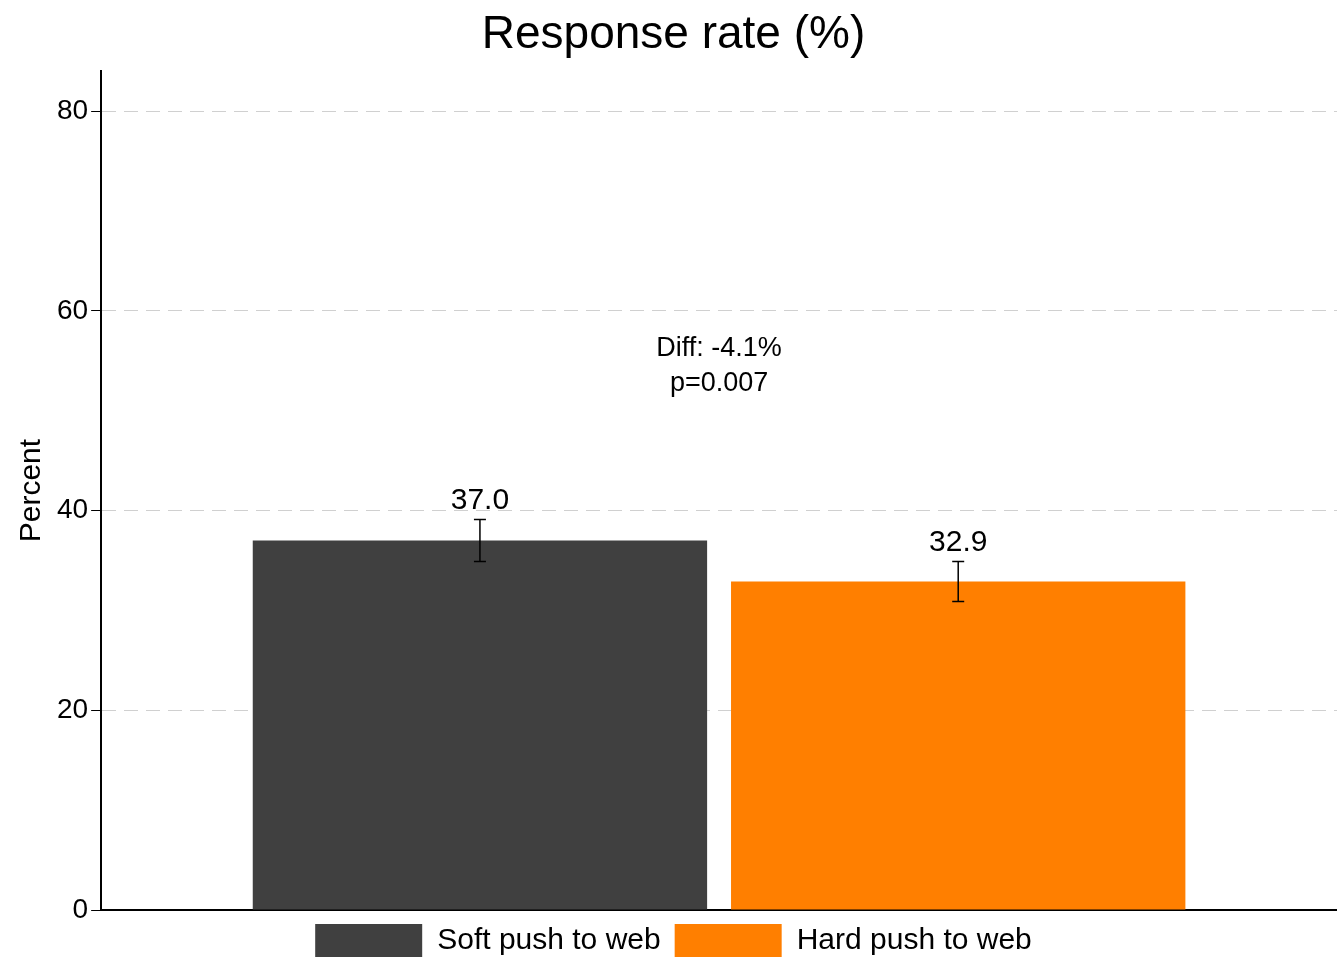 This screenshot has height=977, width=1337. Describe the element at coordinates (719, 346) in the screenshot. I see `annotation: Diff: -4.1%` at that location.